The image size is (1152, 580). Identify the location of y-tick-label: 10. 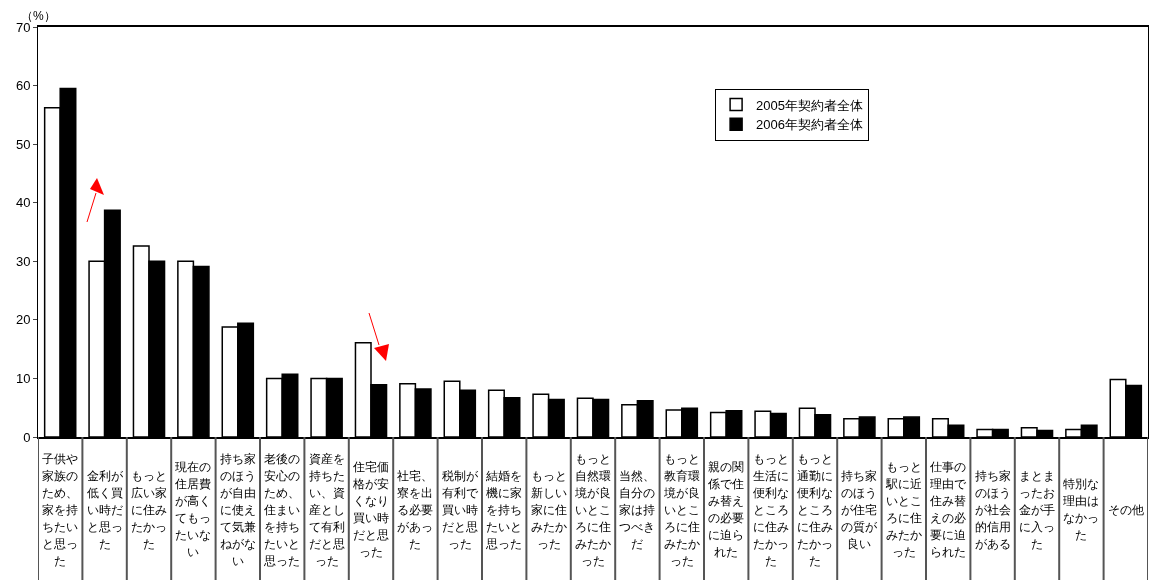
(23, 378).